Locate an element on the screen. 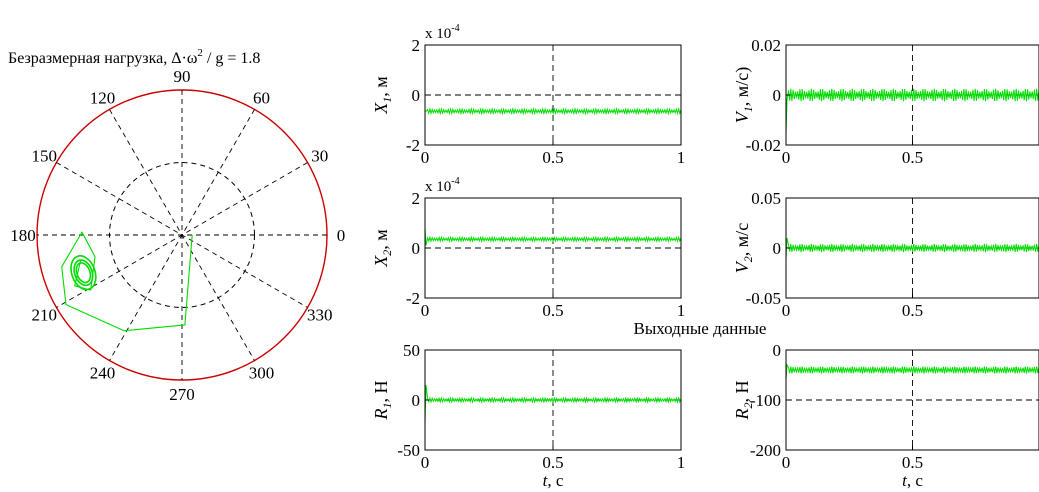 Image resolution: width=1039 pixels, height=492 pixels. y-axis-label: R1, Н is located at coordinates (382, 401).